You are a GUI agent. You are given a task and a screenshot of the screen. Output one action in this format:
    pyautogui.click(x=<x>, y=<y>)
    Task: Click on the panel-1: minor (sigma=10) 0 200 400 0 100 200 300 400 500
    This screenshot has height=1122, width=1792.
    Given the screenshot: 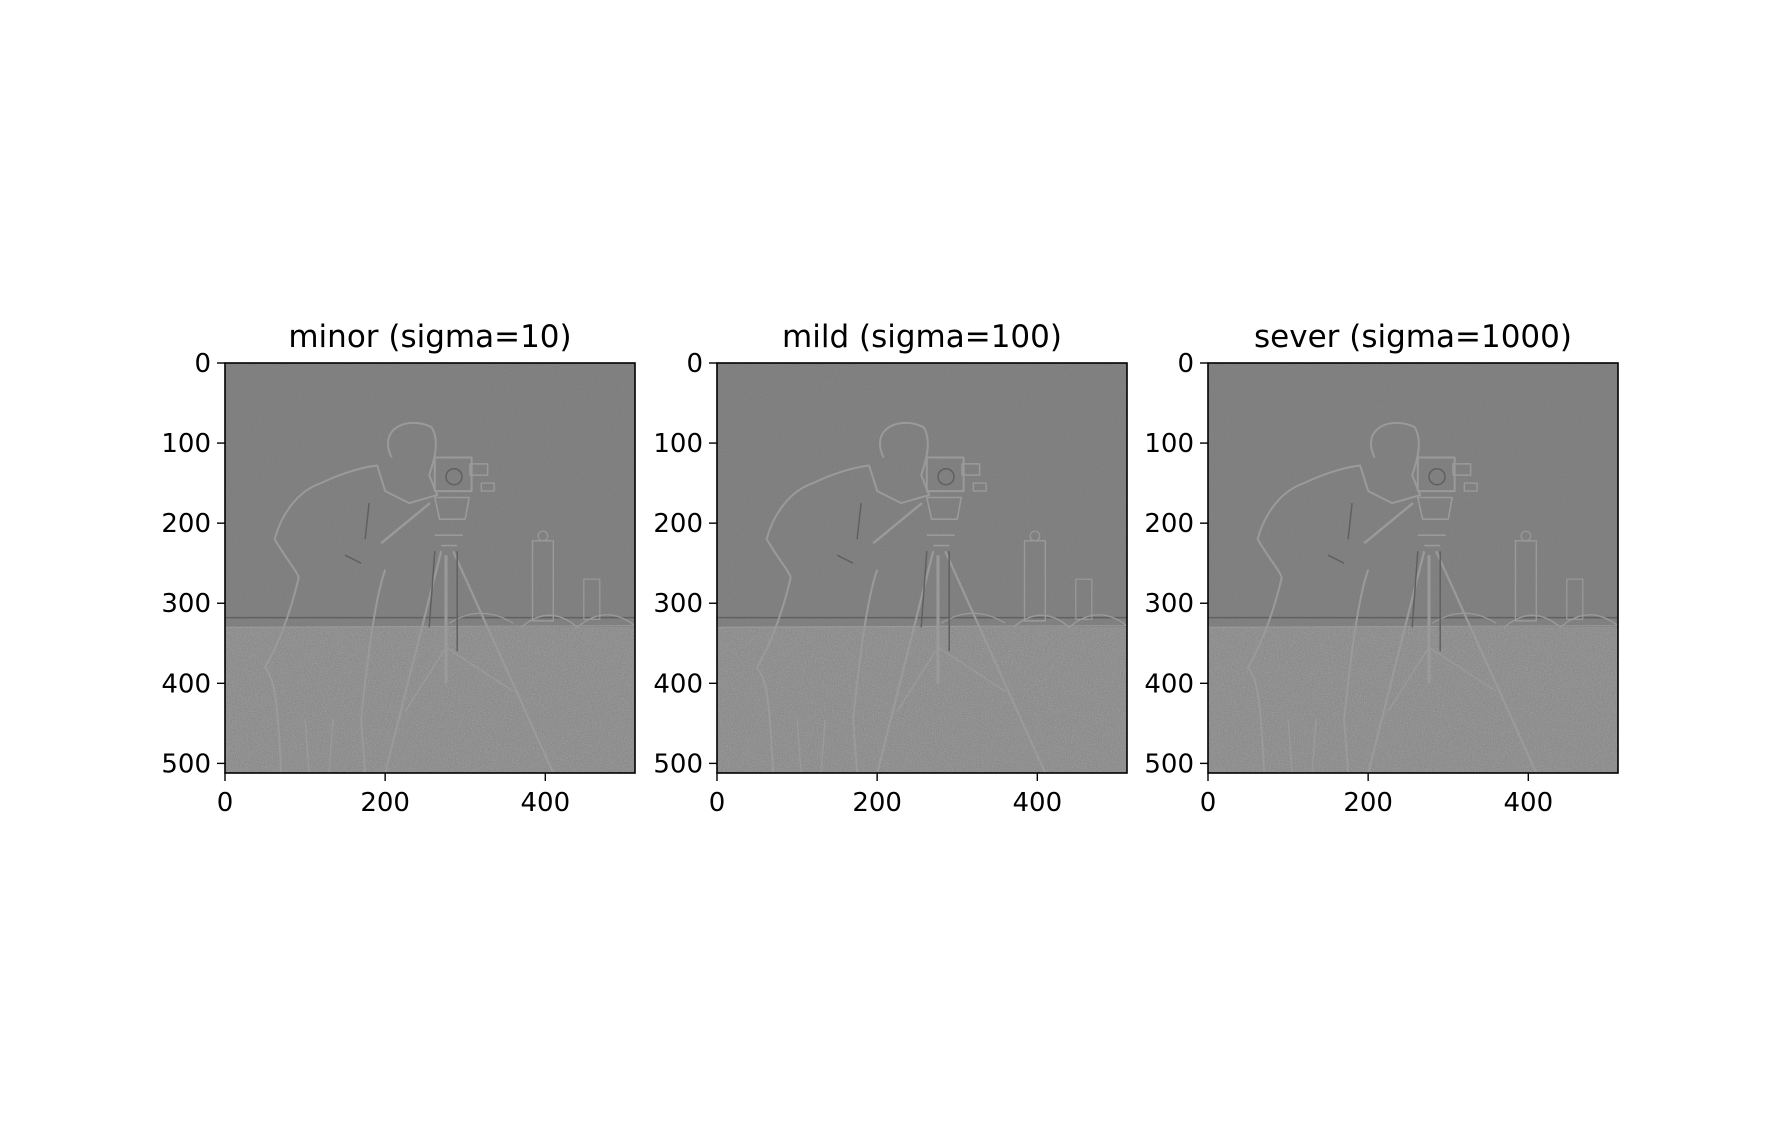 What is the action you would take?
    pyautogui.click(x=398, y=568)
    